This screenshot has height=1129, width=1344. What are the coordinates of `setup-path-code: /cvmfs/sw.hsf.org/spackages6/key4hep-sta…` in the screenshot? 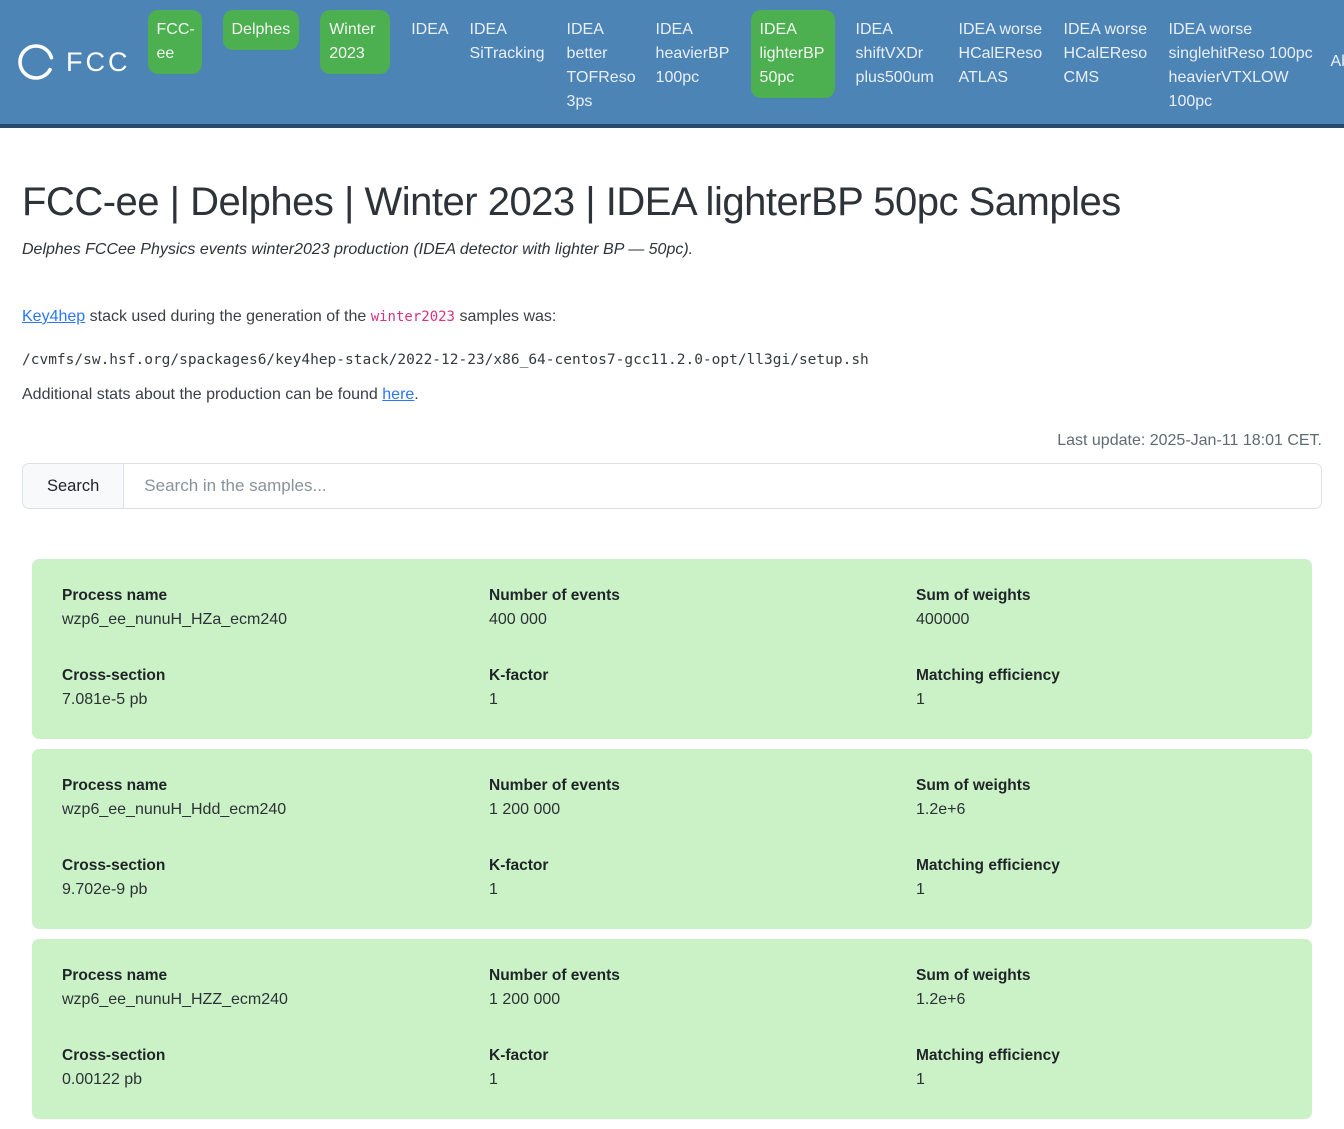 It's located at (445, 360).